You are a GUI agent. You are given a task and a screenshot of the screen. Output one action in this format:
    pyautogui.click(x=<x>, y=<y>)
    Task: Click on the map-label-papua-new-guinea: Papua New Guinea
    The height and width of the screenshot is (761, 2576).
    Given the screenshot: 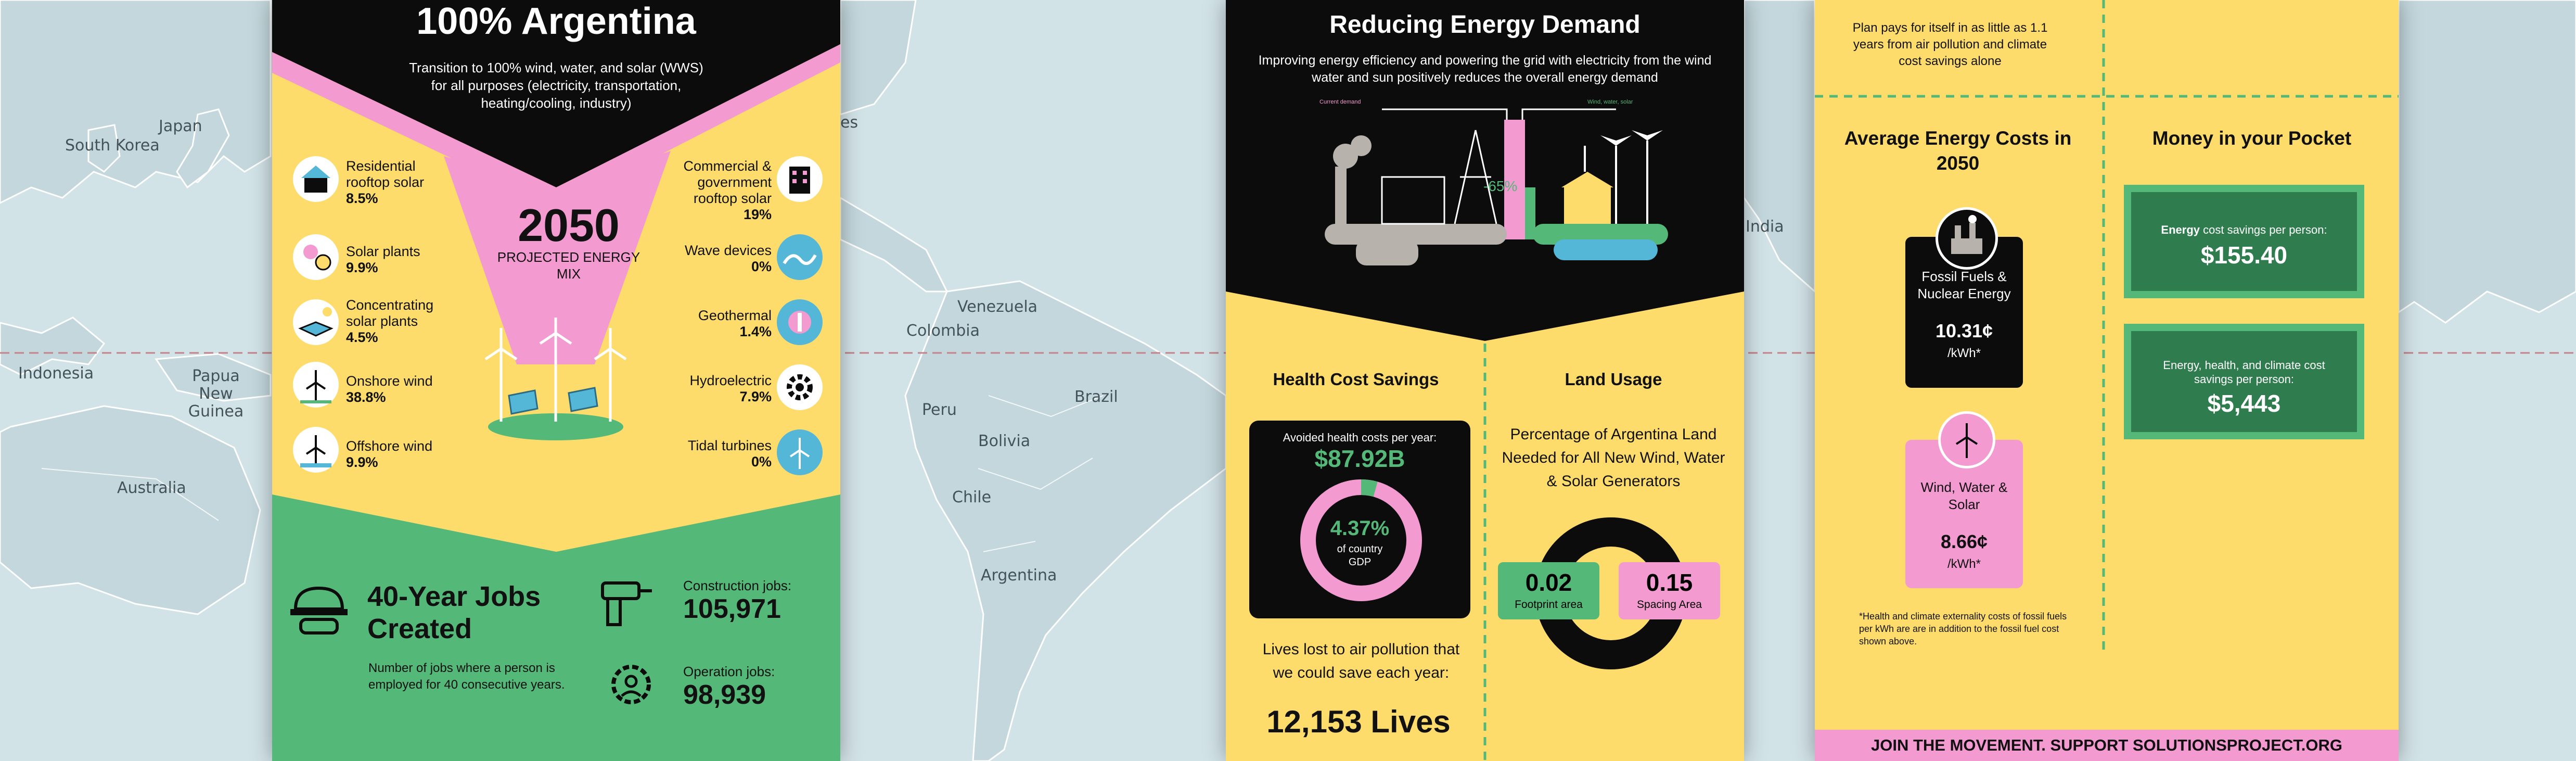 What is the action you would take?
    pyautogui.click(x=216, y=394)
    